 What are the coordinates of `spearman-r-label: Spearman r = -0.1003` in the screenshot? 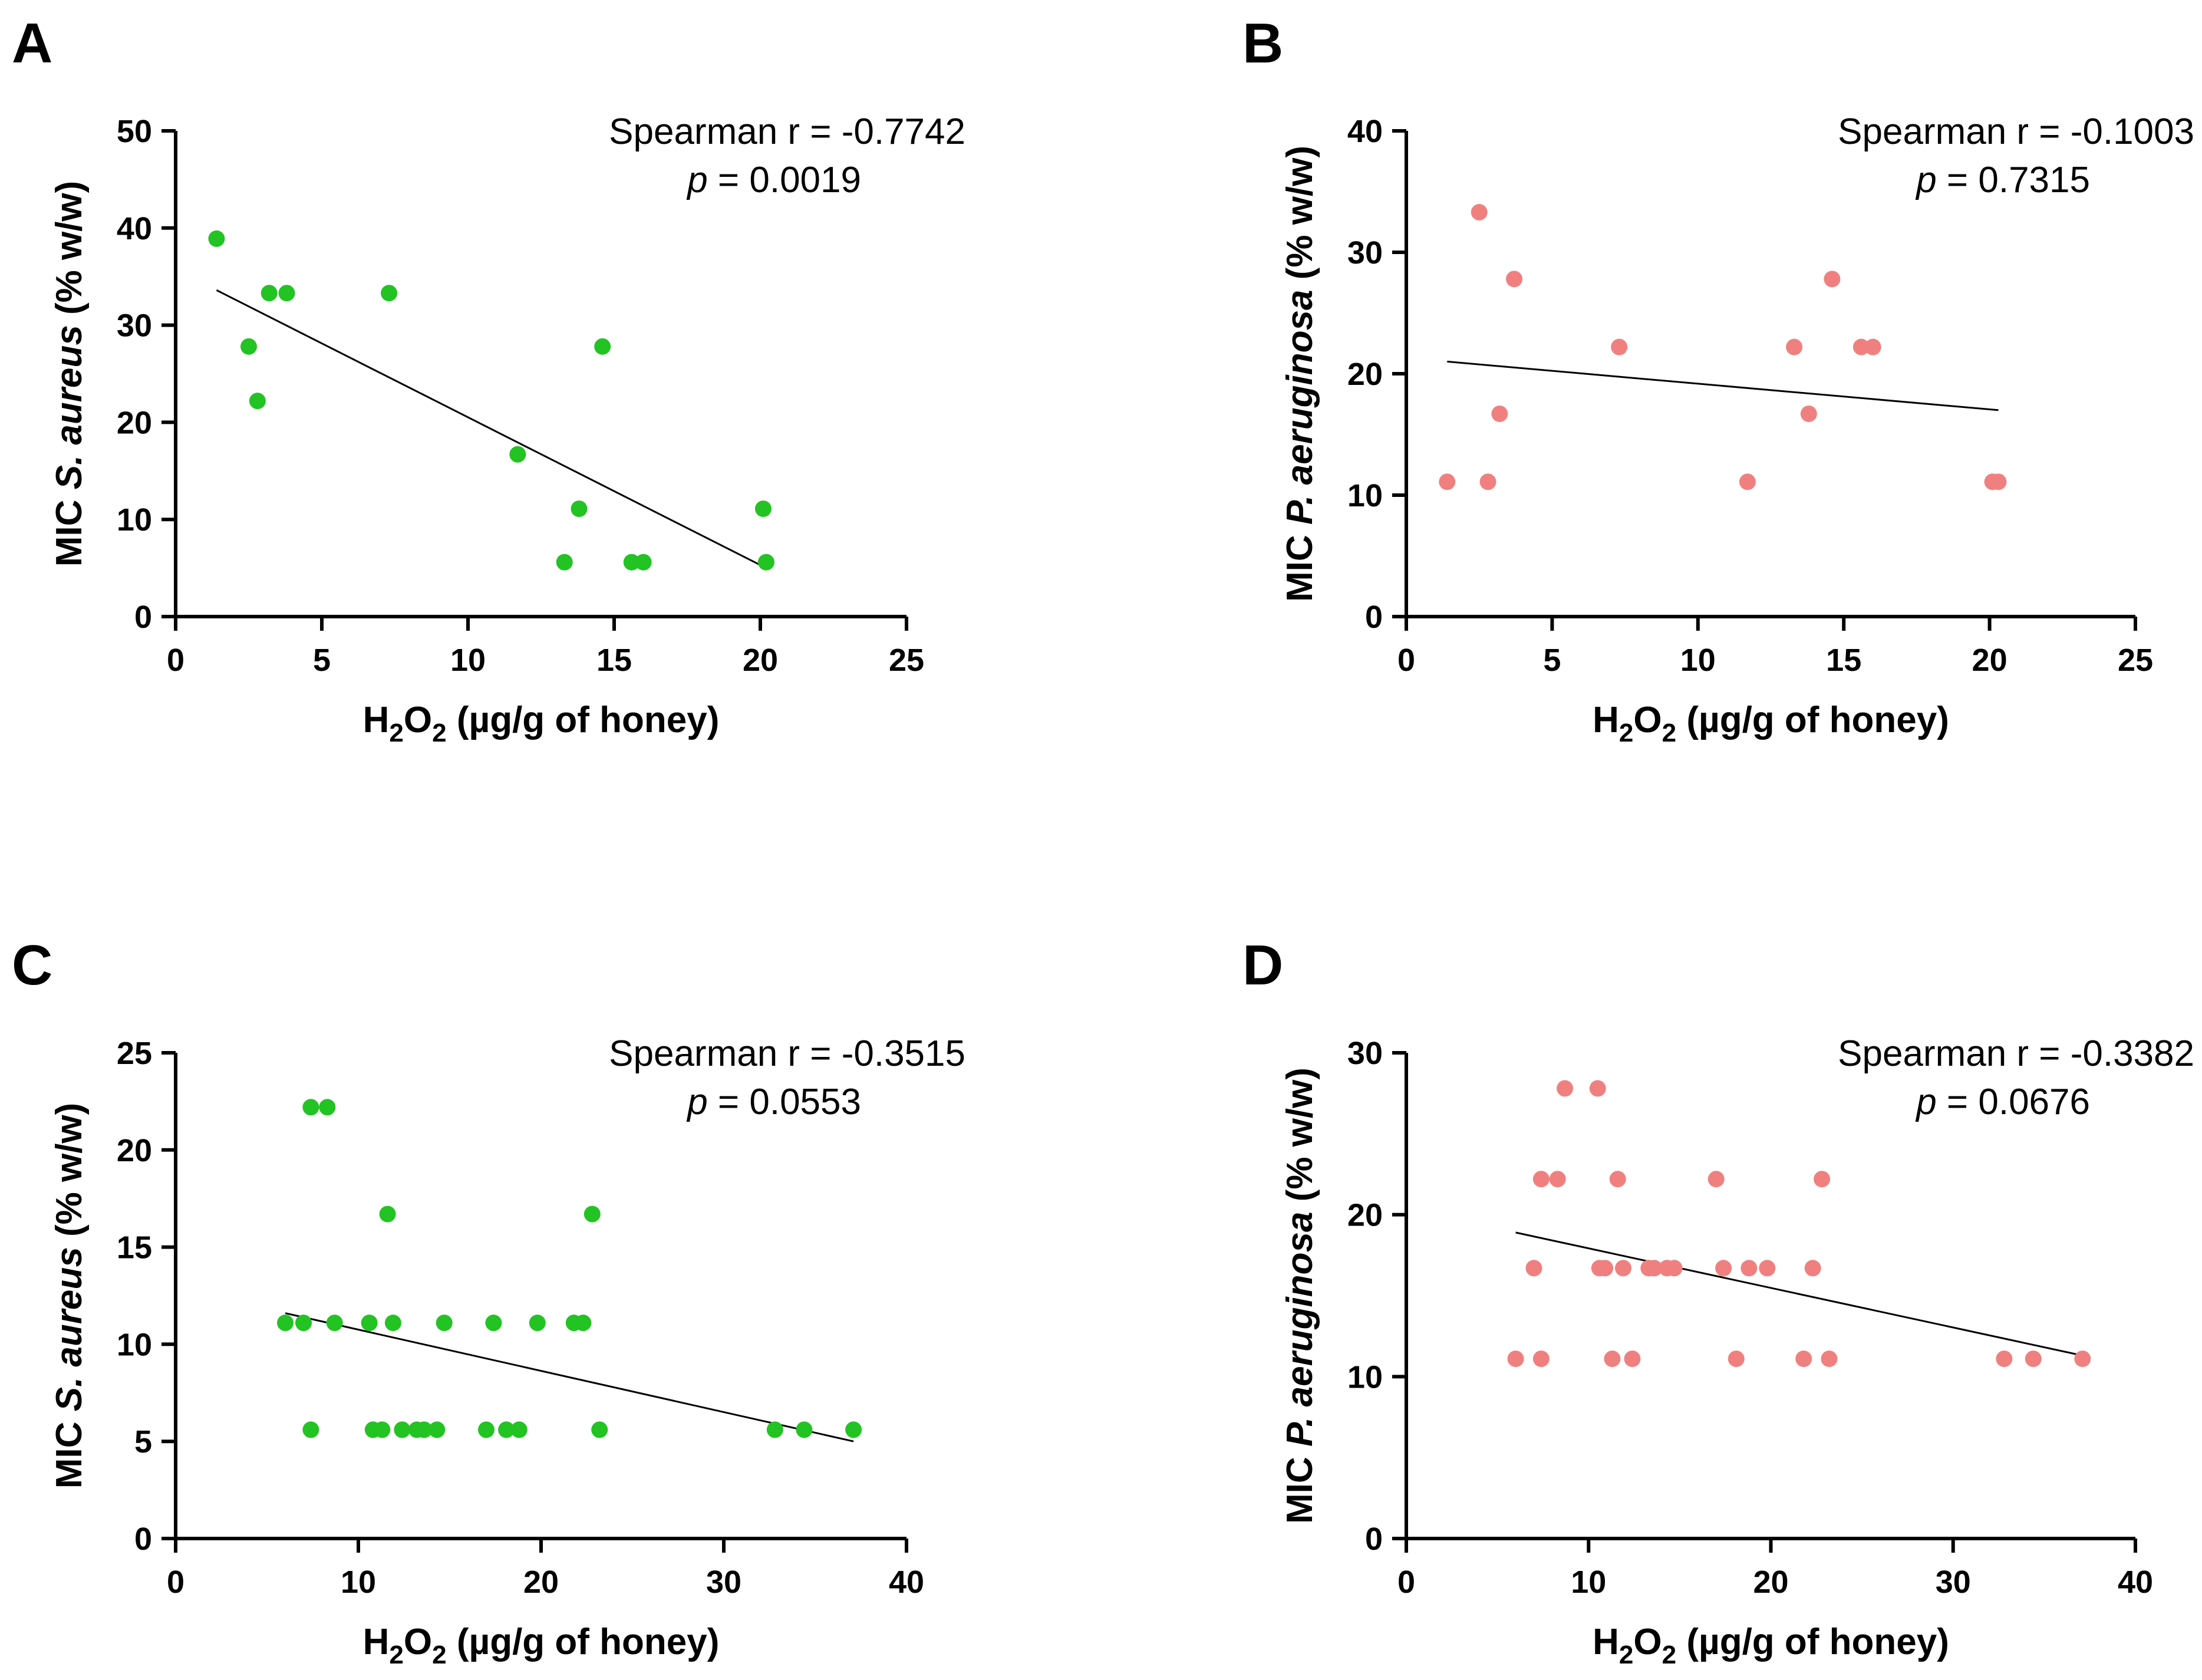 It's located at (2016, 131).